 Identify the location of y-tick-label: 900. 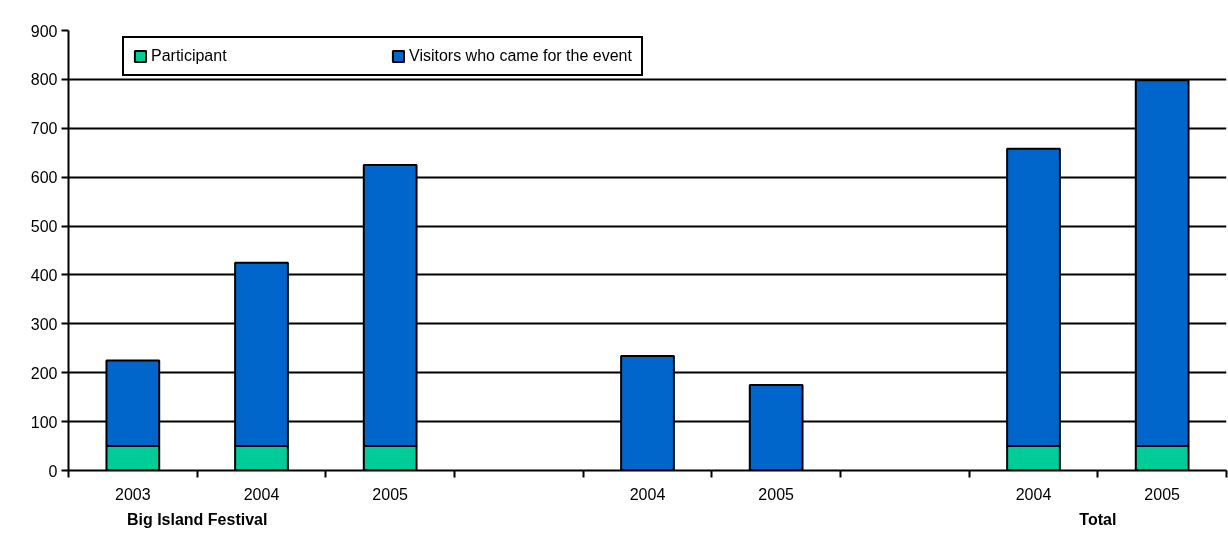
(44, 31).